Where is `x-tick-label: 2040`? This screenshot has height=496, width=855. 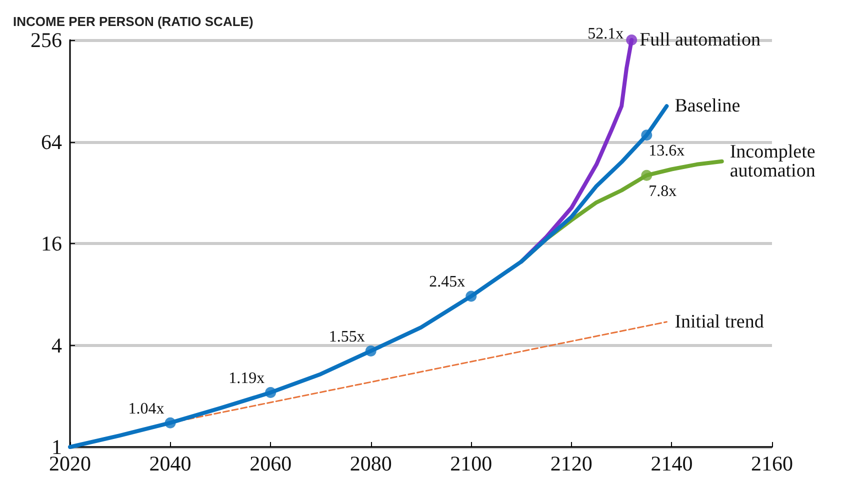
x-tick-label: 2040 is located at coordinates (170, 464).